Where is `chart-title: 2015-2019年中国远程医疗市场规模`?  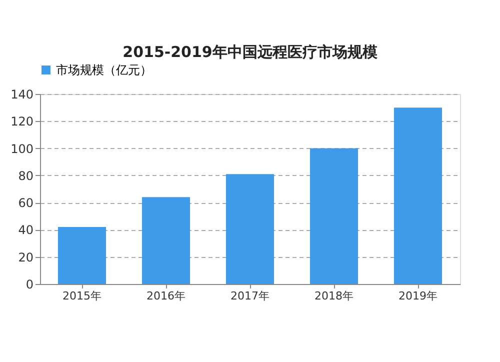
chart-title: 2015-2019年中国远程医疗市场规模 is located at coordinates (250, 52).